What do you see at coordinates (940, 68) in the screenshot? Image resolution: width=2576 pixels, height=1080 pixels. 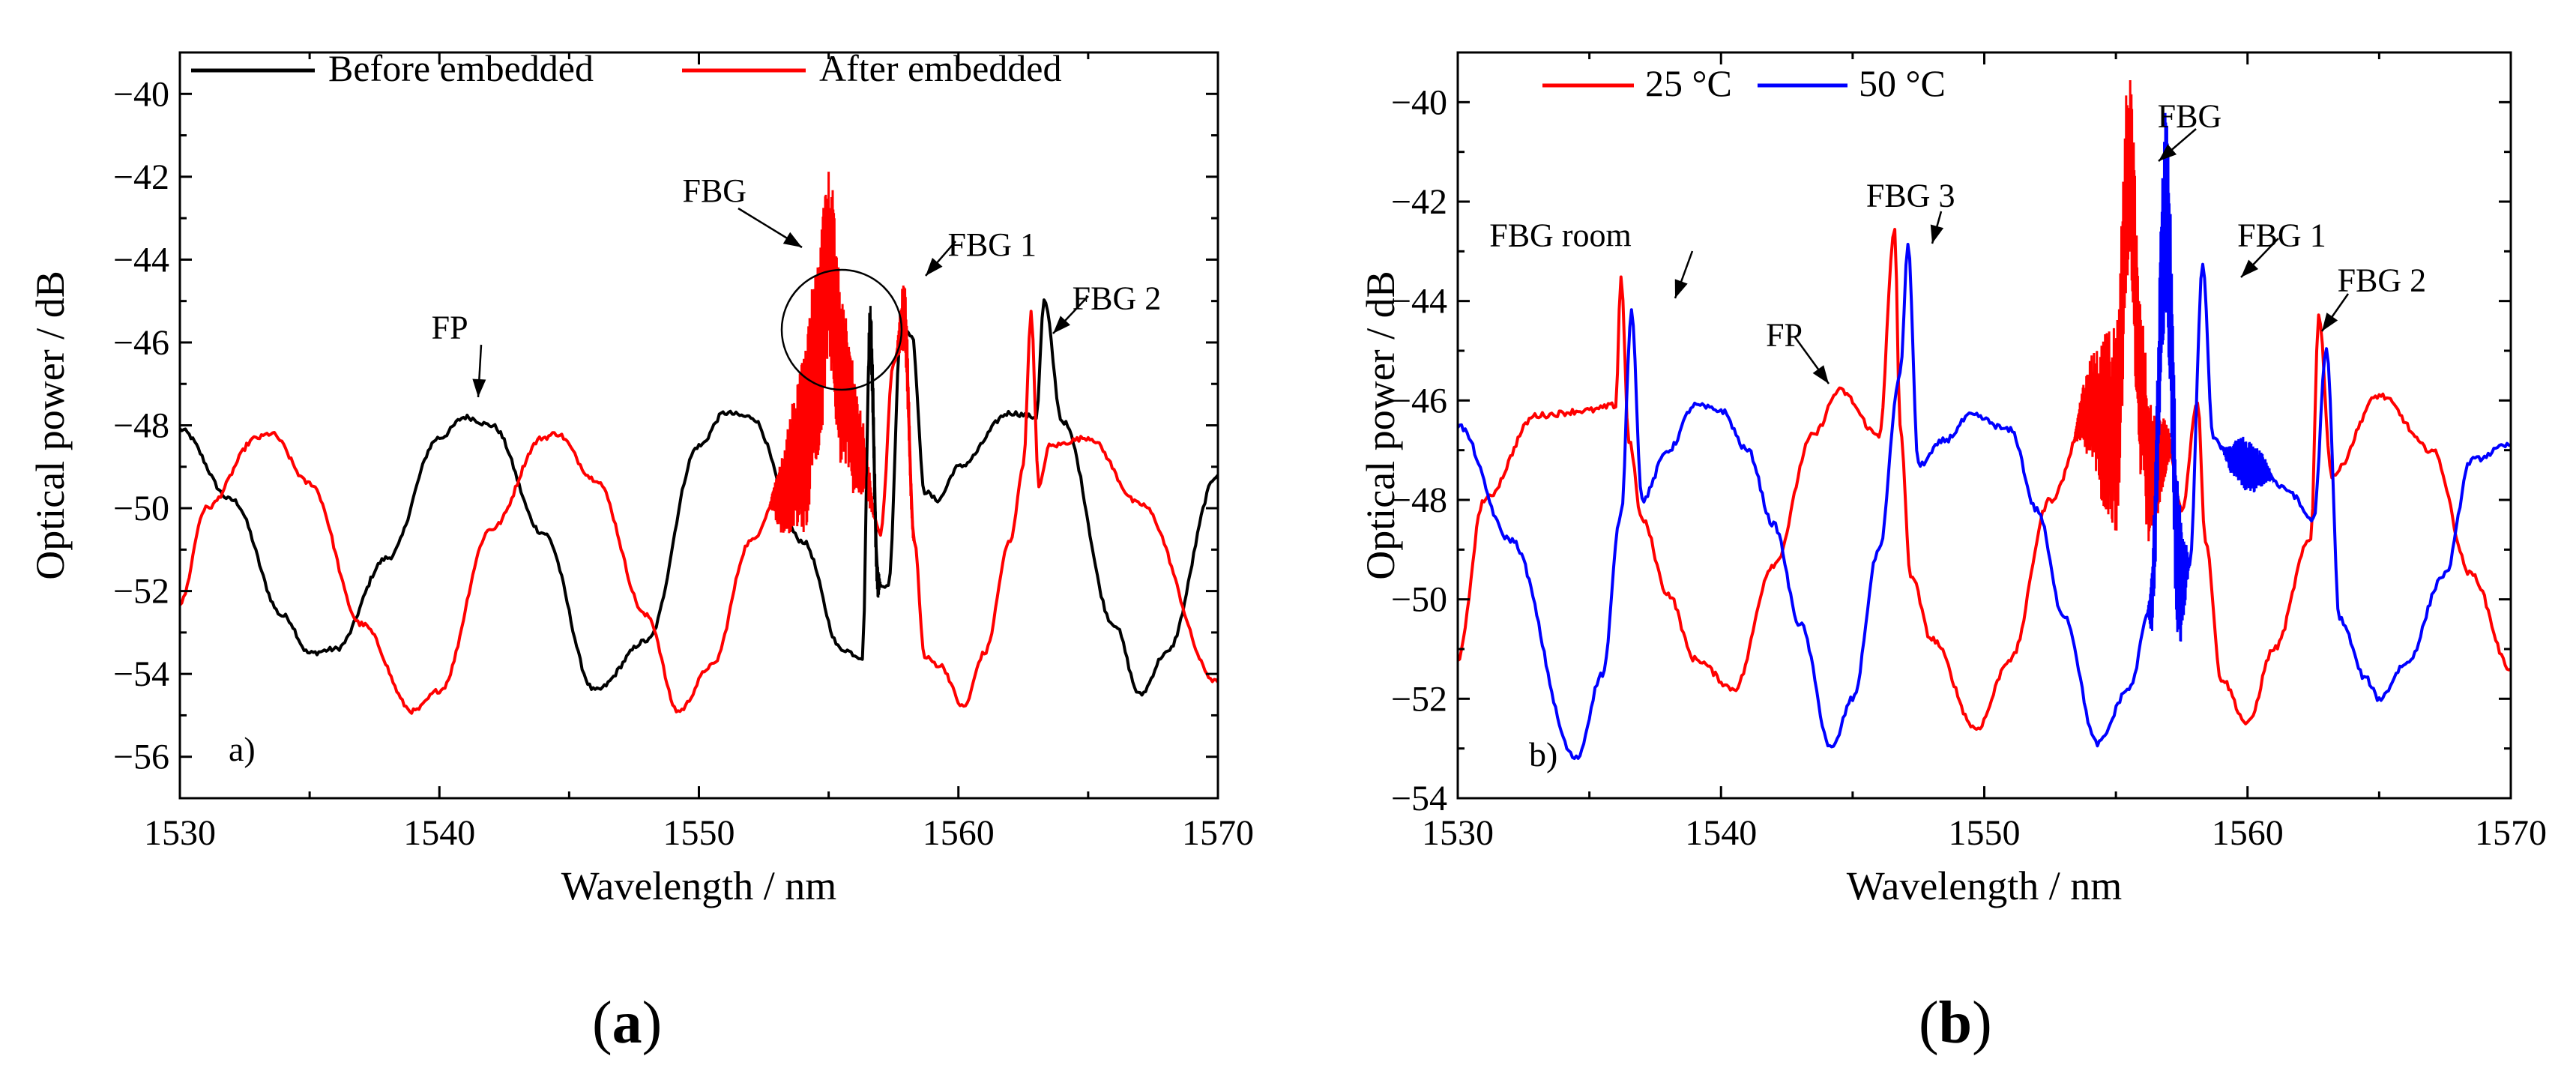 I see `legend-label-2: After embedded` at bounding box center [940, 68].